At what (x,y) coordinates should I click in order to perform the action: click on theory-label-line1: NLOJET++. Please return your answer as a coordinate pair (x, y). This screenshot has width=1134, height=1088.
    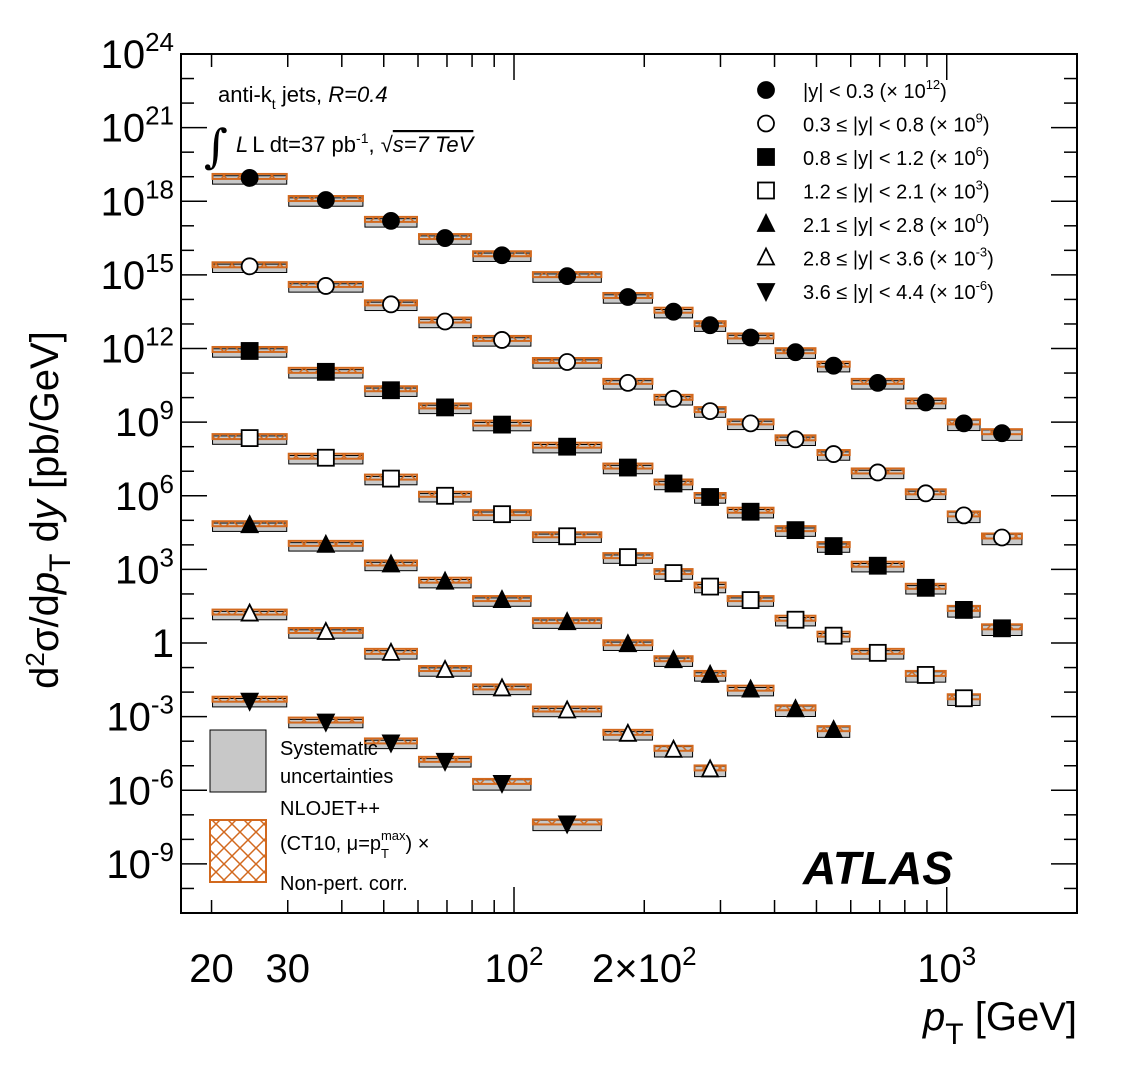
    Looking at the image, I should click on (330, 809).